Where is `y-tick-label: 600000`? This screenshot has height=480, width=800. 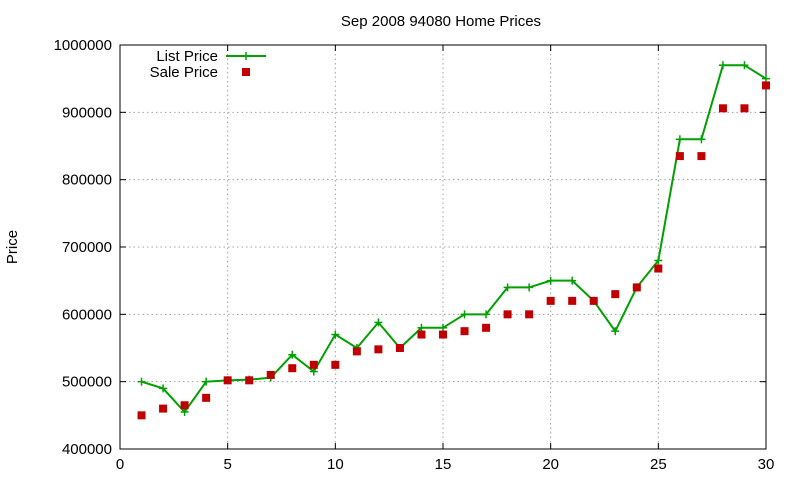 y-tick-label: 600000 is located at coordinates (87, 314).